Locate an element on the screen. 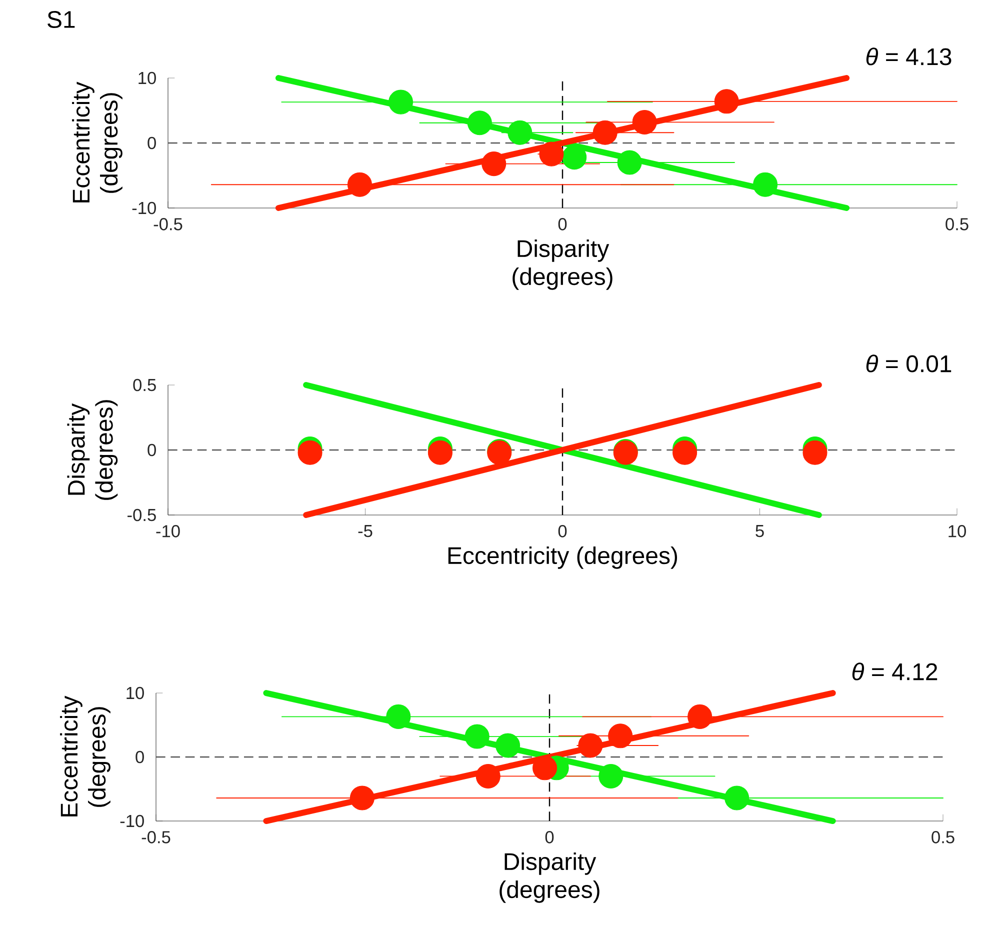 This screenshot has width=982, height=947. x-axis-title: Eccentricity (degrees) is located at coordinates (563, 557).